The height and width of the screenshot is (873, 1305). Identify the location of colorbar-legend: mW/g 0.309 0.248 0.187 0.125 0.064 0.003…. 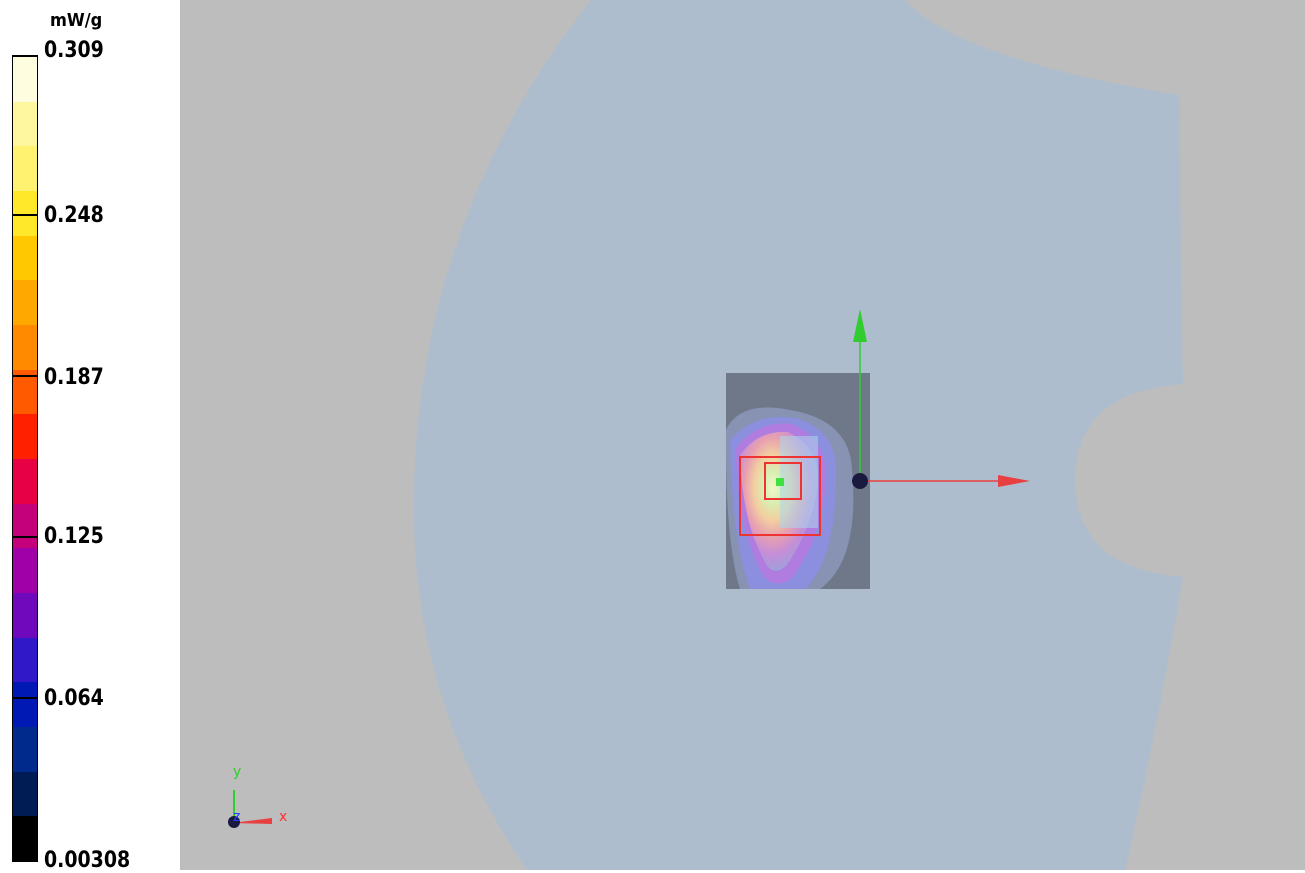
(90, 436).